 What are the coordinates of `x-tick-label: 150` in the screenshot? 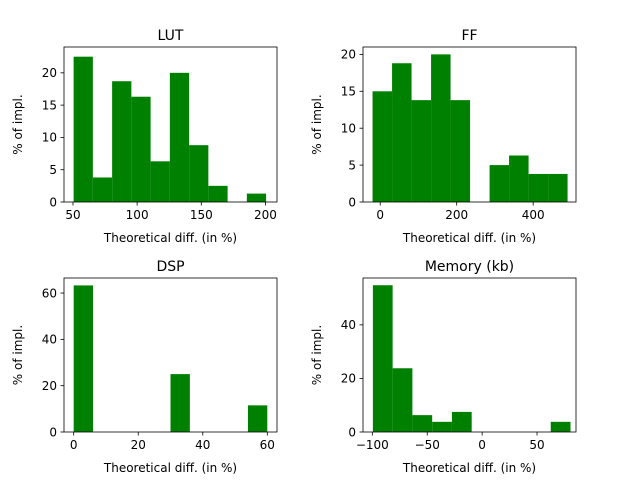 It's located at (201, 215).